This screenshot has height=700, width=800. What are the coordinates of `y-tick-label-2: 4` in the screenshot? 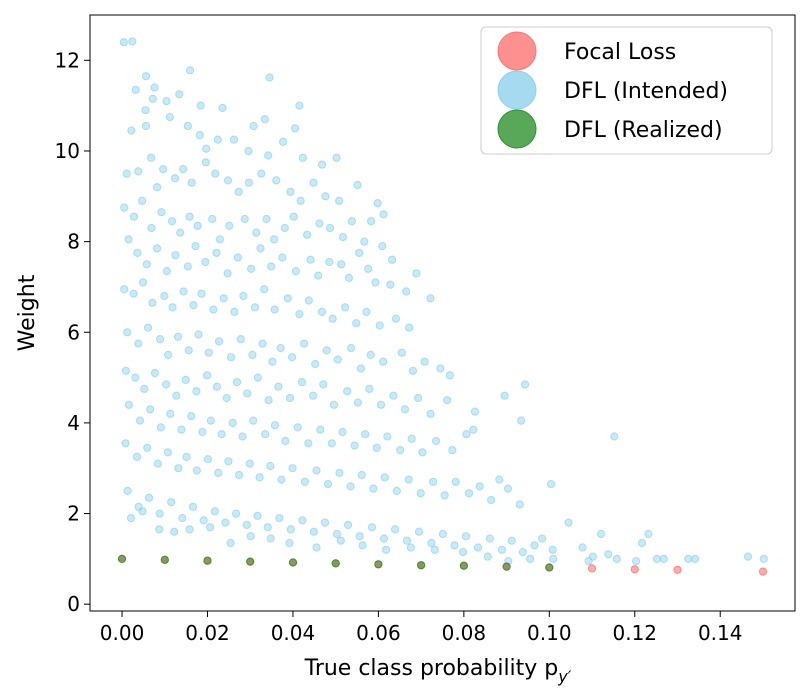 It's located at (73, 423).